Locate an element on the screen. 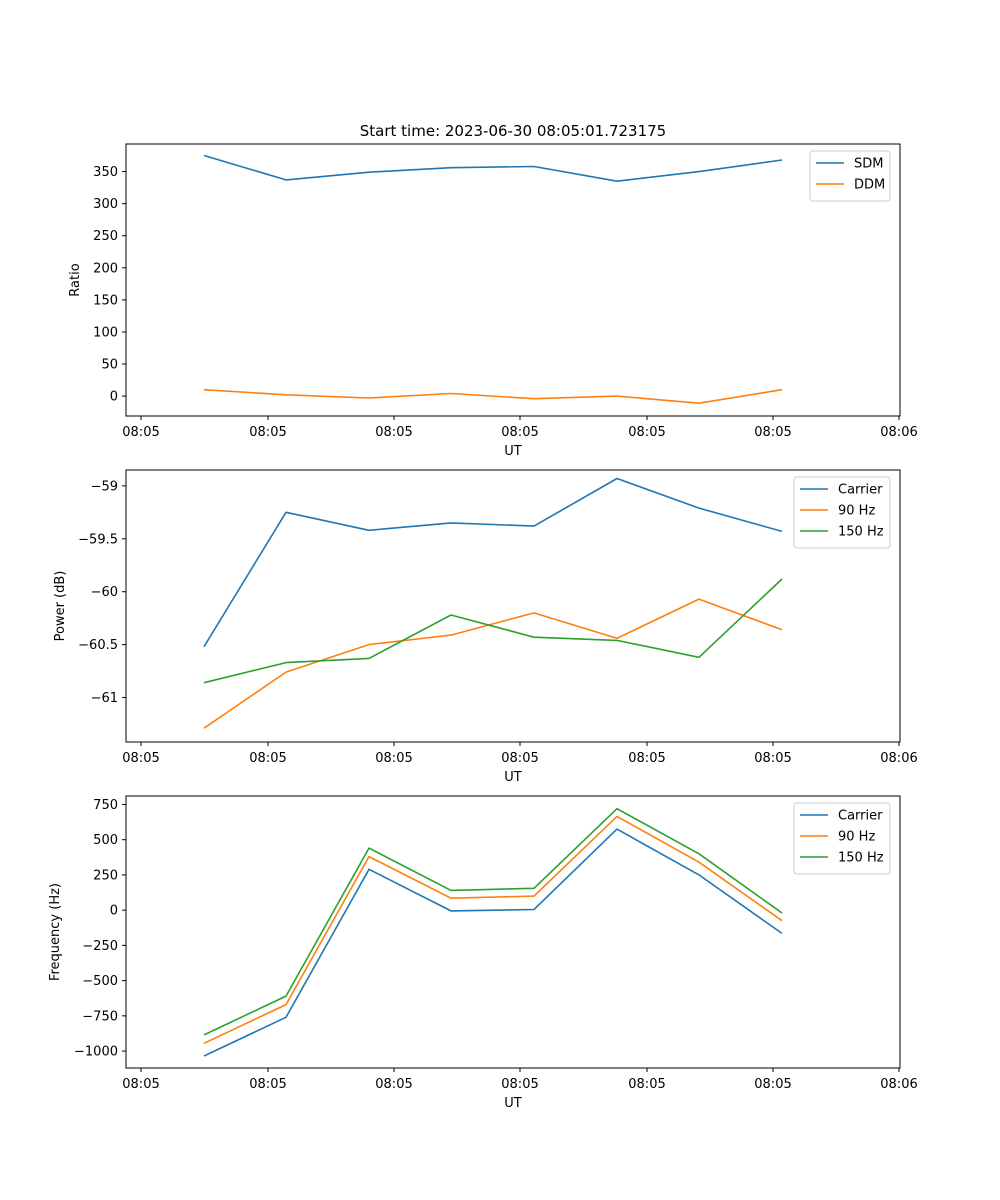  y-tick-label: −59 is located at coordinates (104, 486).